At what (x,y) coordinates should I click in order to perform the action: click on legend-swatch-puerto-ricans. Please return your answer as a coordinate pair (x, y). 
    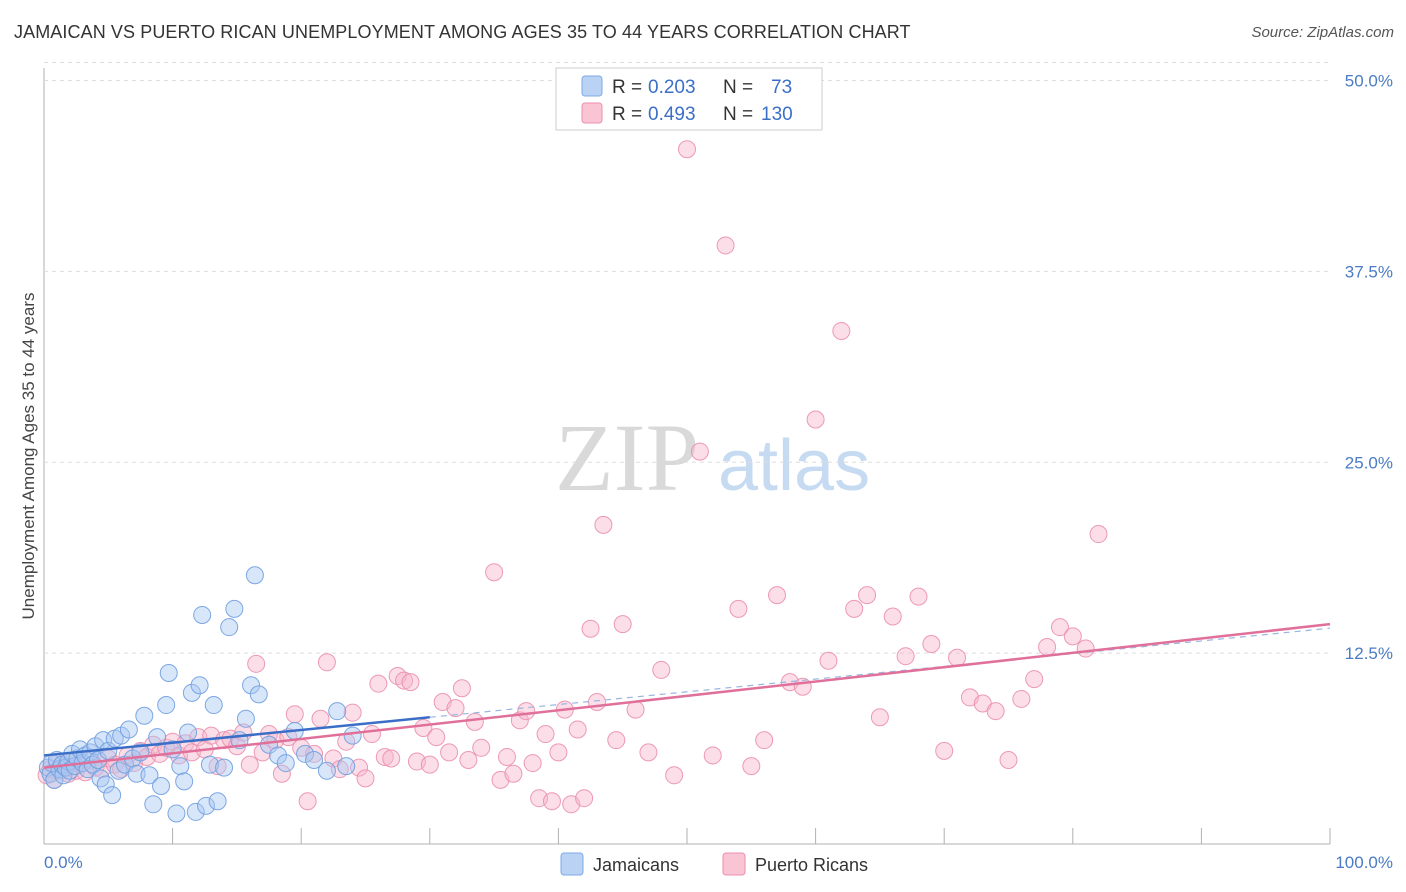
    Looking at the image, I should click on (592, 113).